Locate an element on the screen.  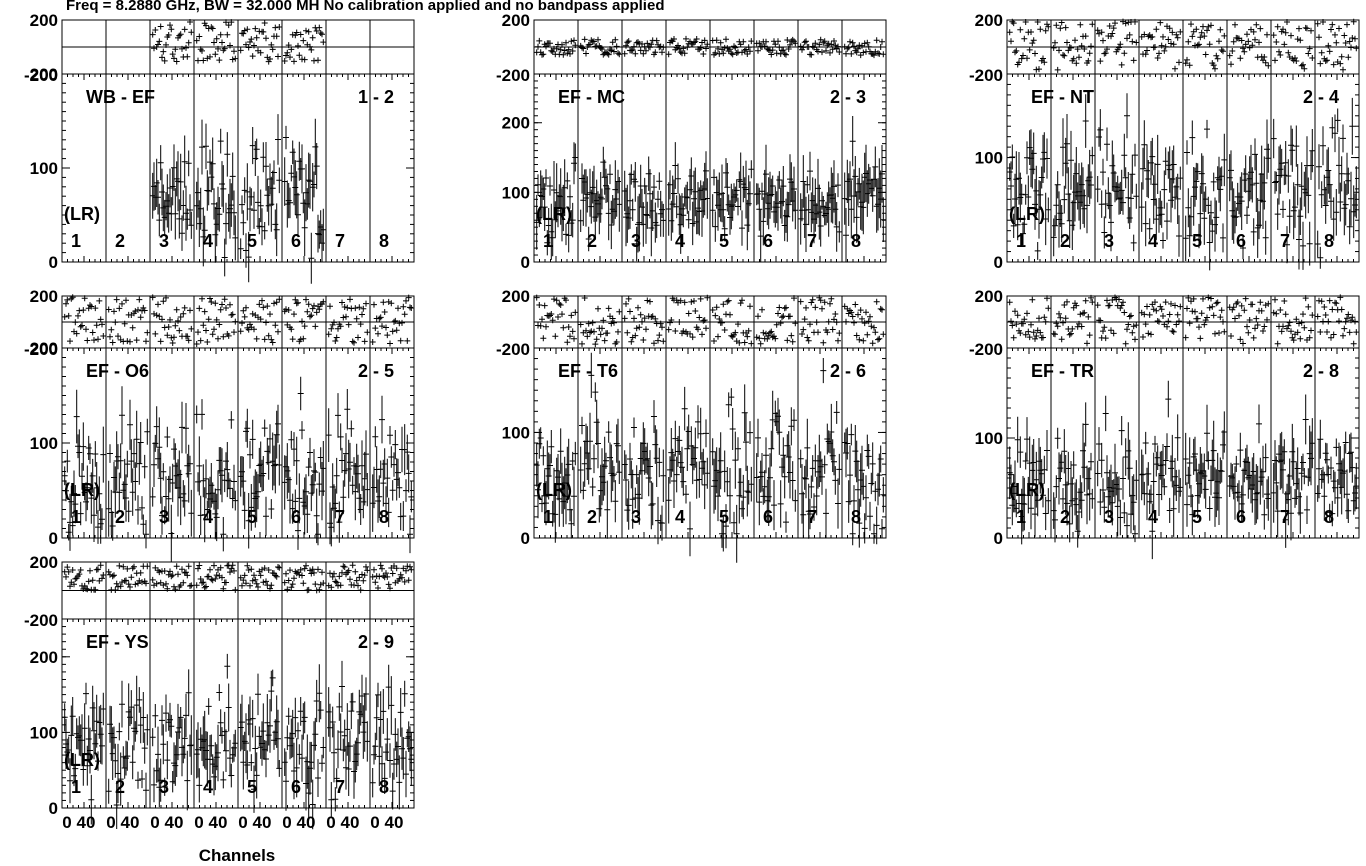
baseline-label: EF - TR is located at coordinates (1062, 371).